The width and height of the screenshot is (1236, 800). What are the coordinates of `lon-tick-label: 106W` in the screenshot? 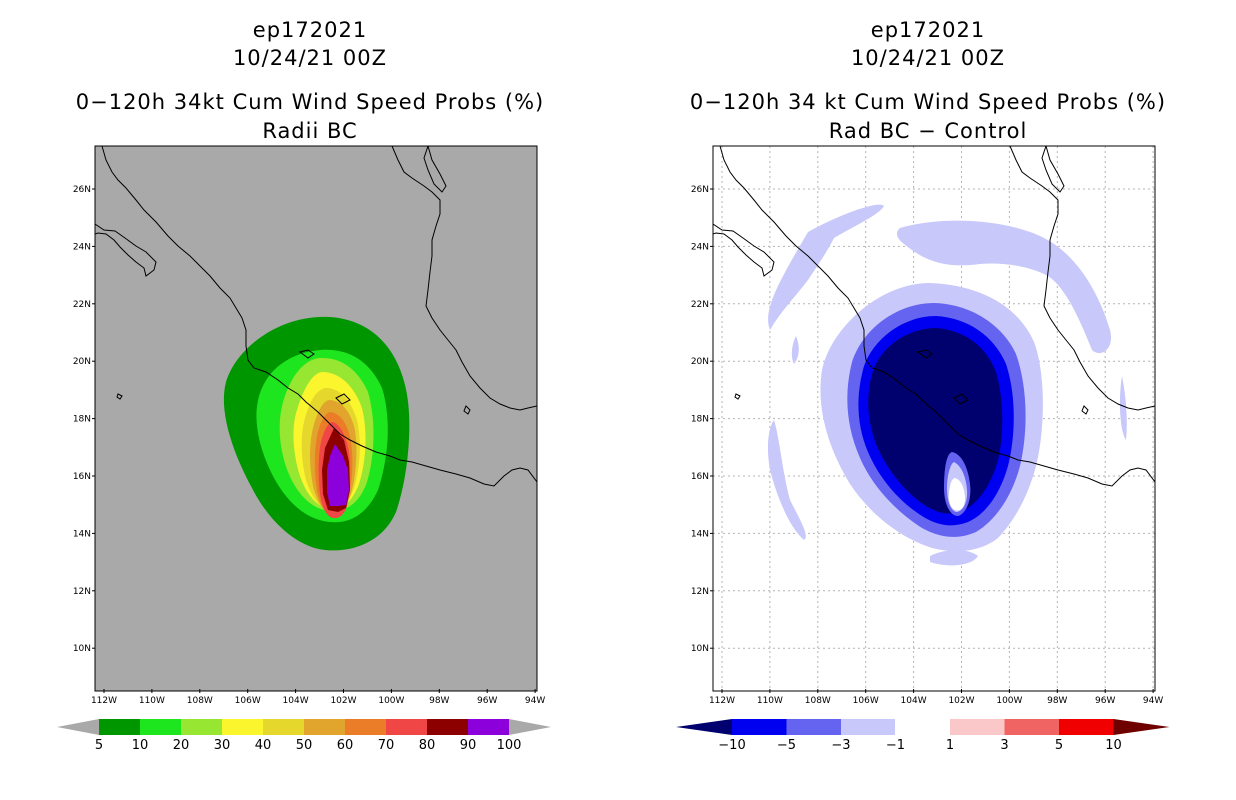 It's located at (248, 701).